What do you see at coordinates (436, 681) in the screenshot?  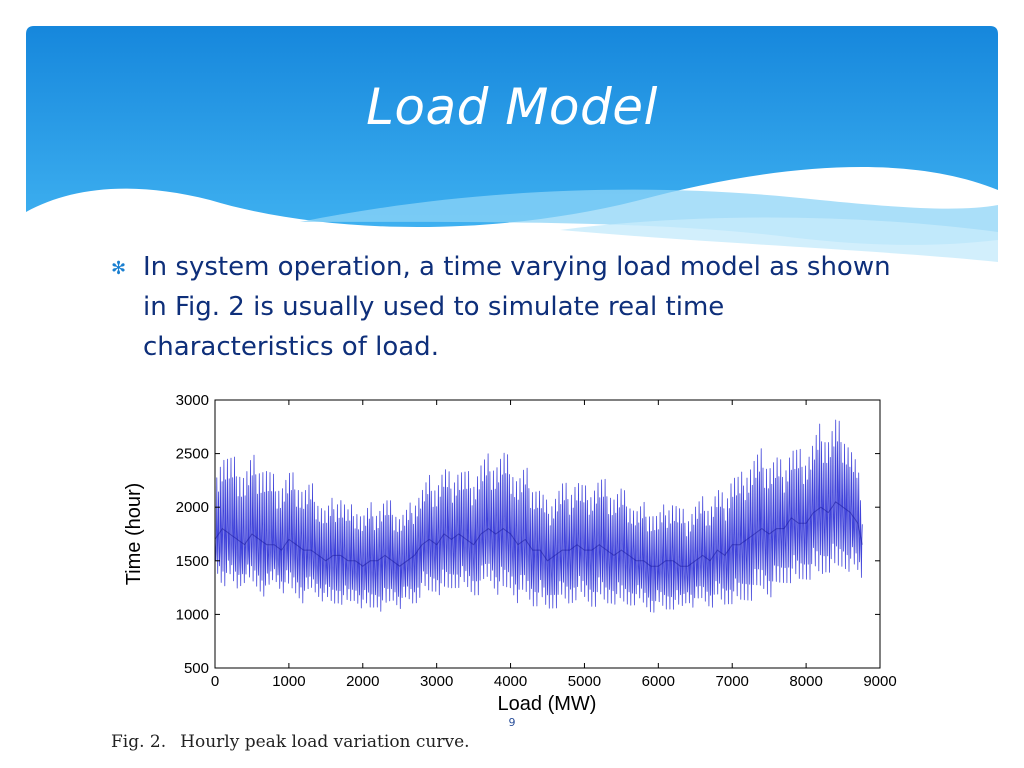 I see `x-tick-label: 3000` at bounding box center [436, 681].